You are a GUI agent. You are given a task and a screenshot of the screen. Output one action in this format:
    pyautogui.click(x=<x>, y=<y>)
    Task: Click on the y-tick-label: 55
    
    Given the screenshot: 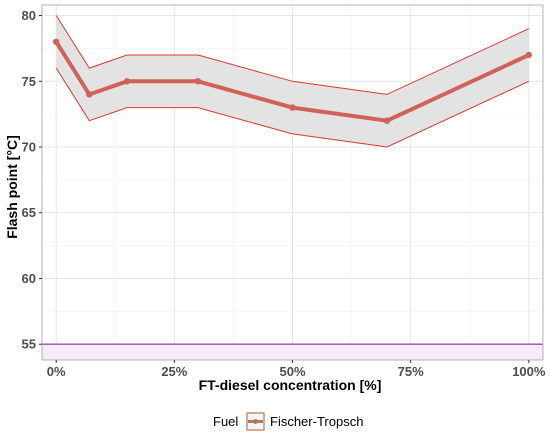 What is the action you would take?
    pyautogui.click(x=29, y=344)
    